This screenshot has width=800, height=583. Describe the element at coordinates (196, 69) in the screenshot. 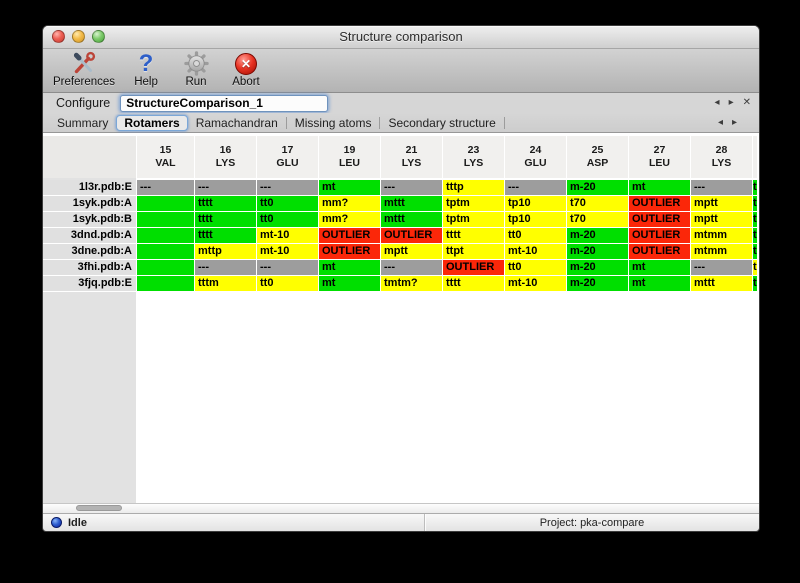

I see `toolbar-run-button: Run` at that location.